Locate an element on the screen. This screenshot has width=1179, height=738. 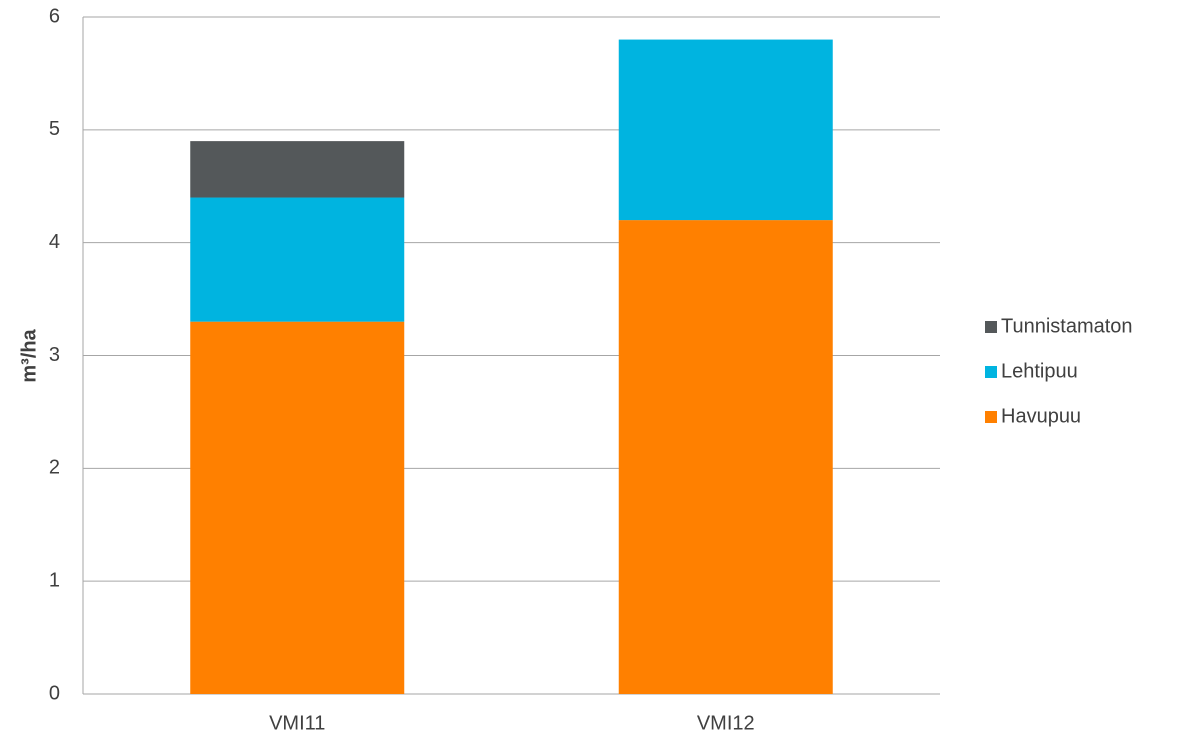
legend-label: Tunnistamaton is located at coordinates (1067, 326).